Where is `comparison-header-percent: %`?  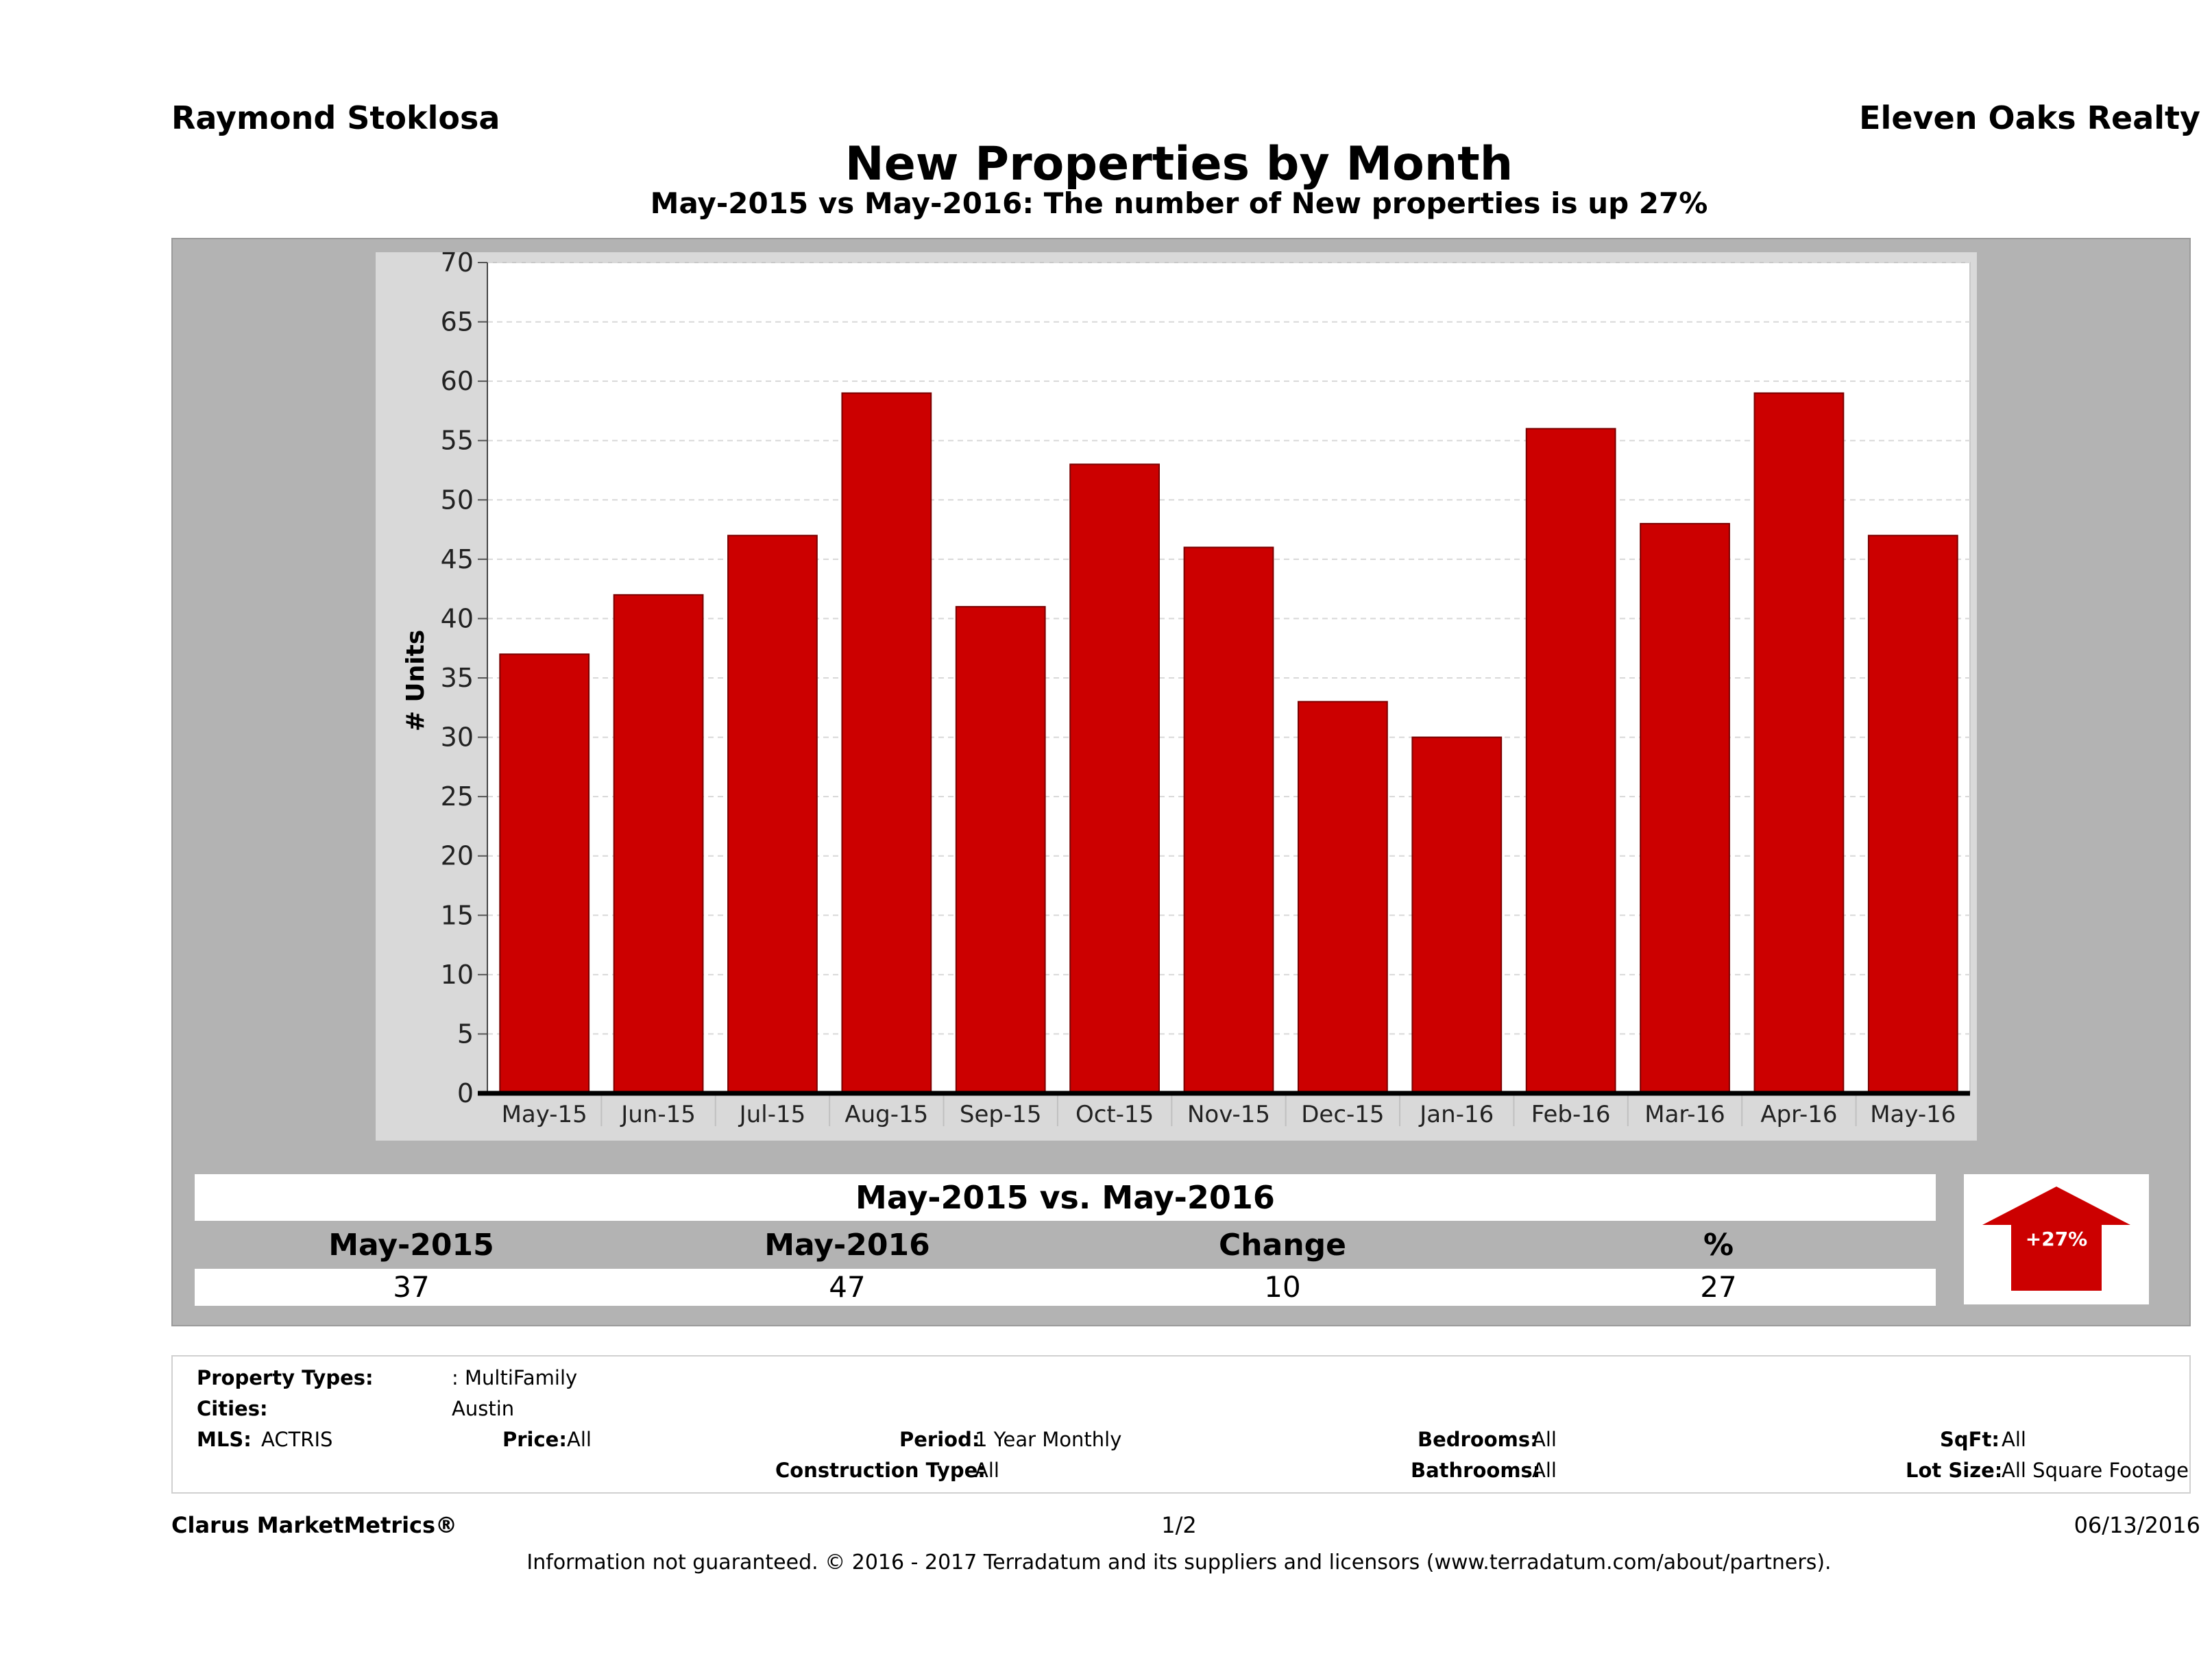
comparison-header-percent: % is located at coordinates (1719, 1245).